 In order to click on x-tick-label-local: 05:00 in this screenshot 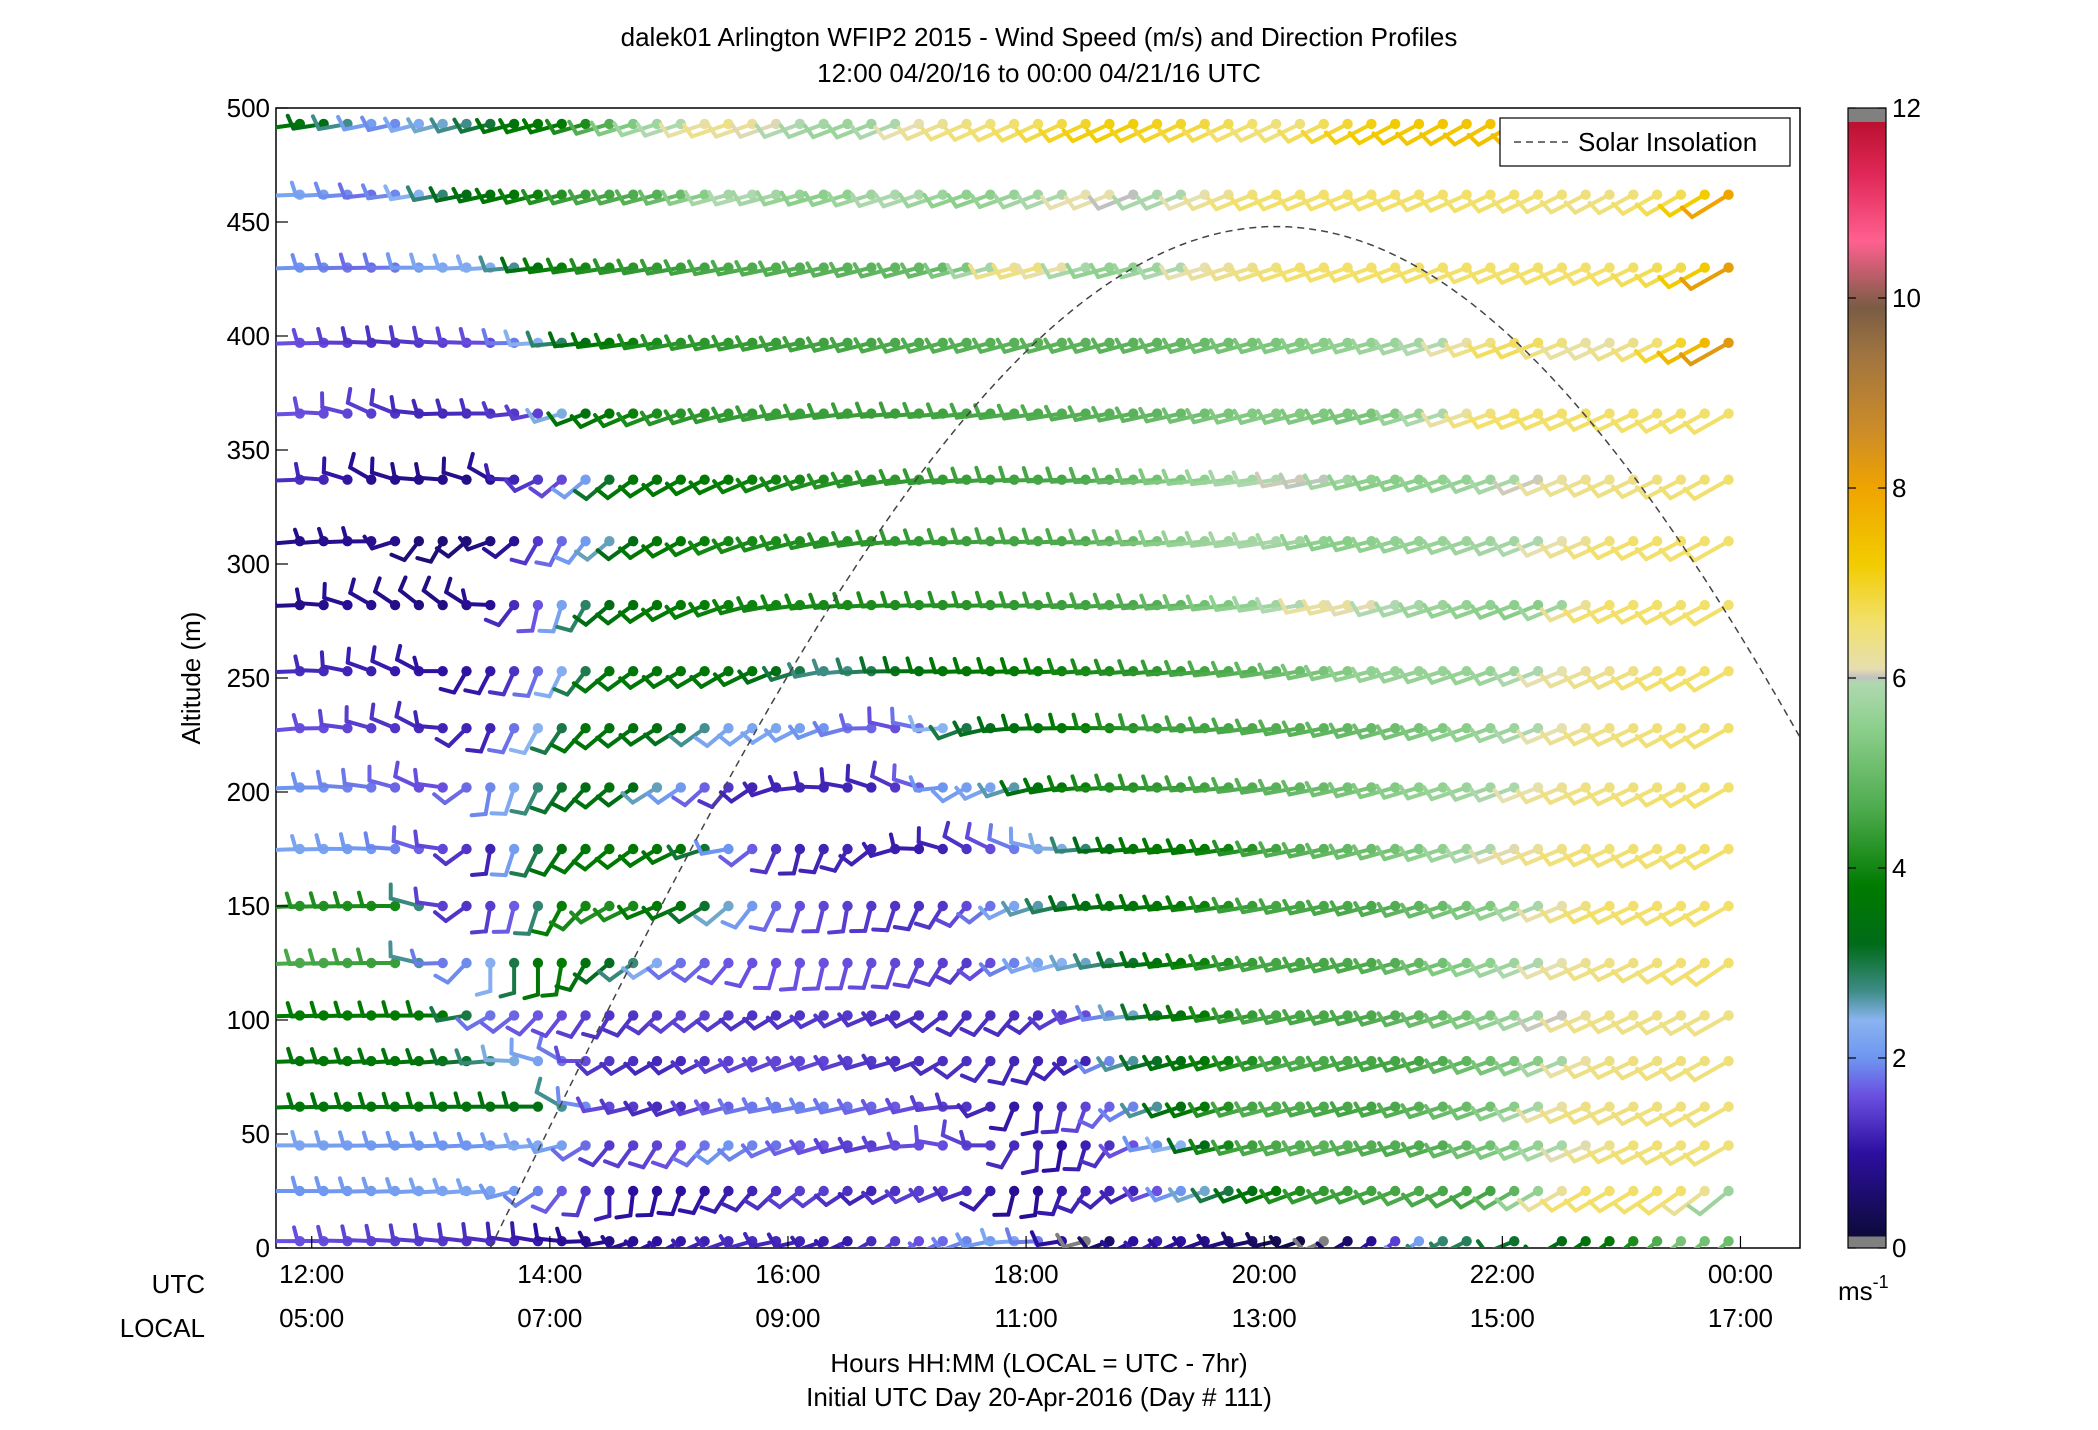, I will do `click(311, 1318)`.